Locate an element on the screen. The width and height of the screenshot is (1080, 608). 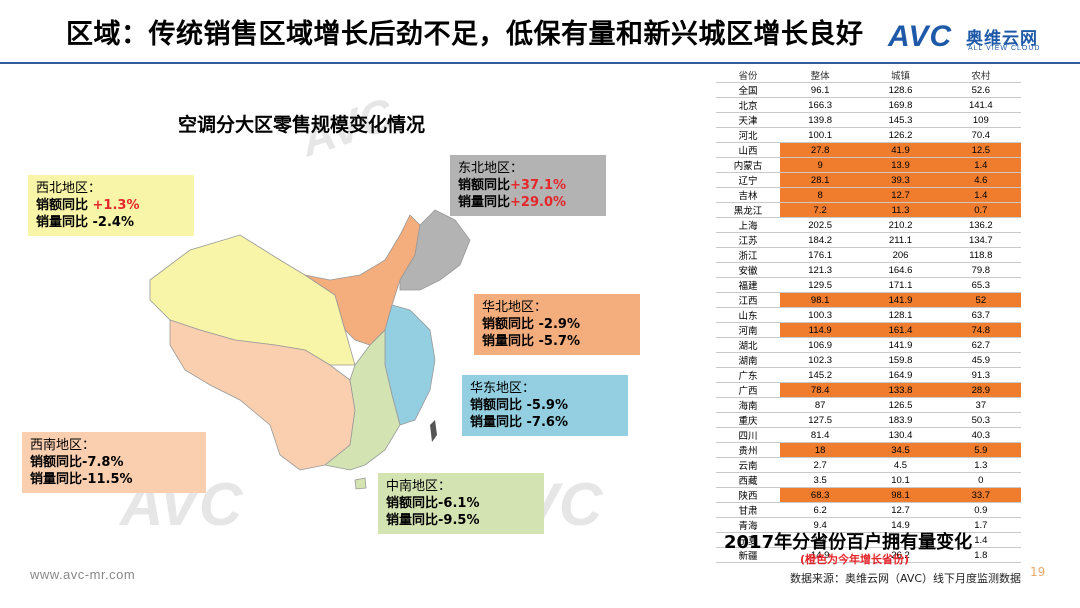
table-row: 江苏 184.2 211.1 134.7 is located at coordinates (868, 240).